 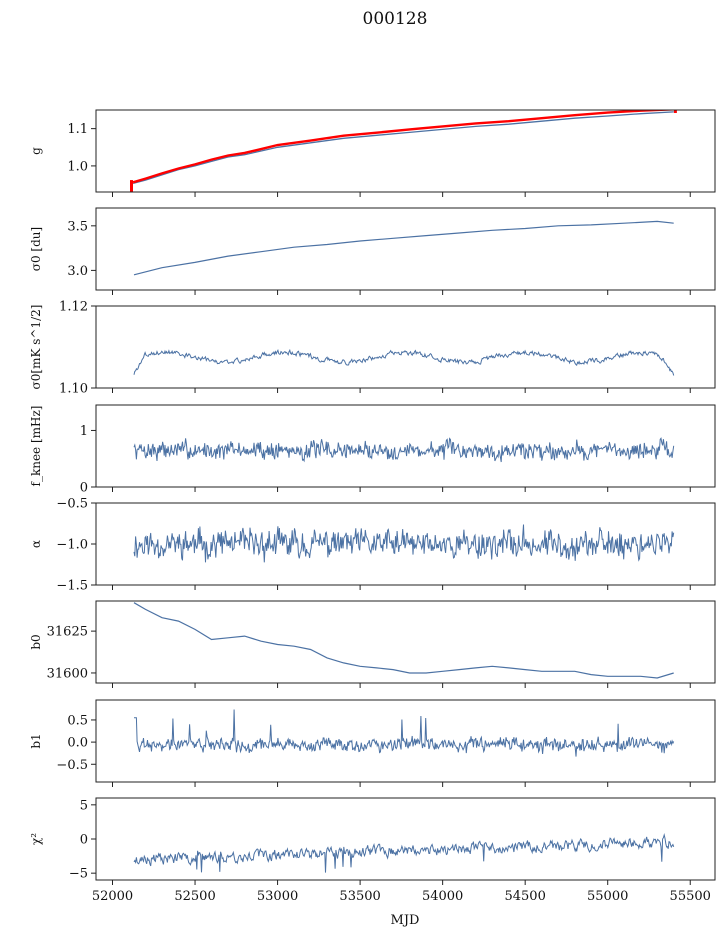 I want to click on panel-3: 1.10 1.12 σ0[mK s^1/2], so click(x=372, y=348).